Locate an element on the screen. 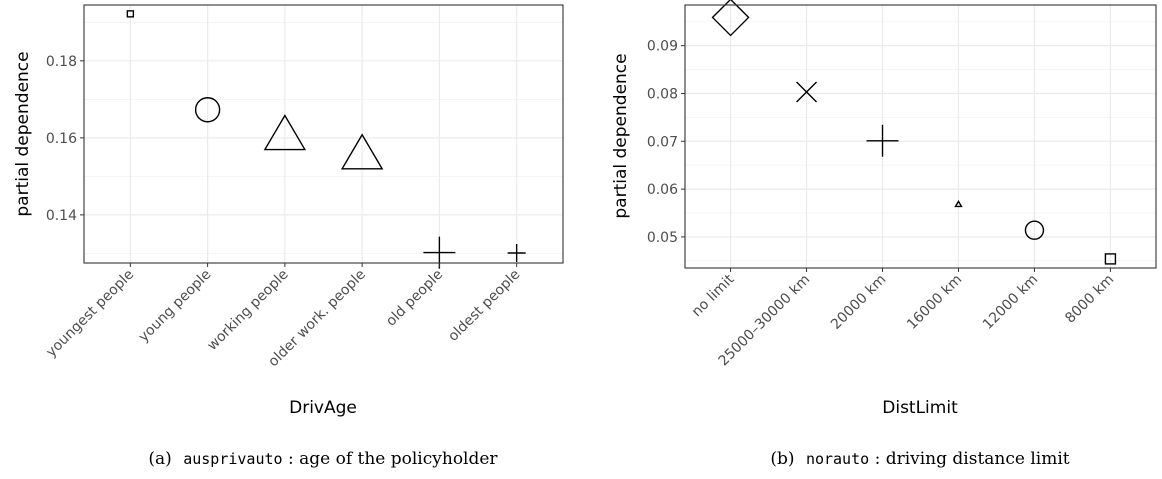  caption-b-text: : driving distance limit is located at coordinates (972, 459).